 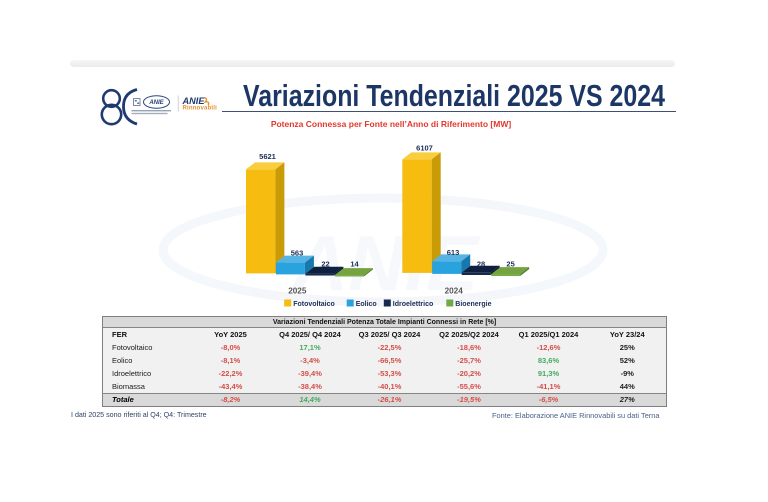 What do you see at coordinates (200, 108) in the screenshot?
I see `svg-text: Rinnovabili` at bounding box center [200, 108].